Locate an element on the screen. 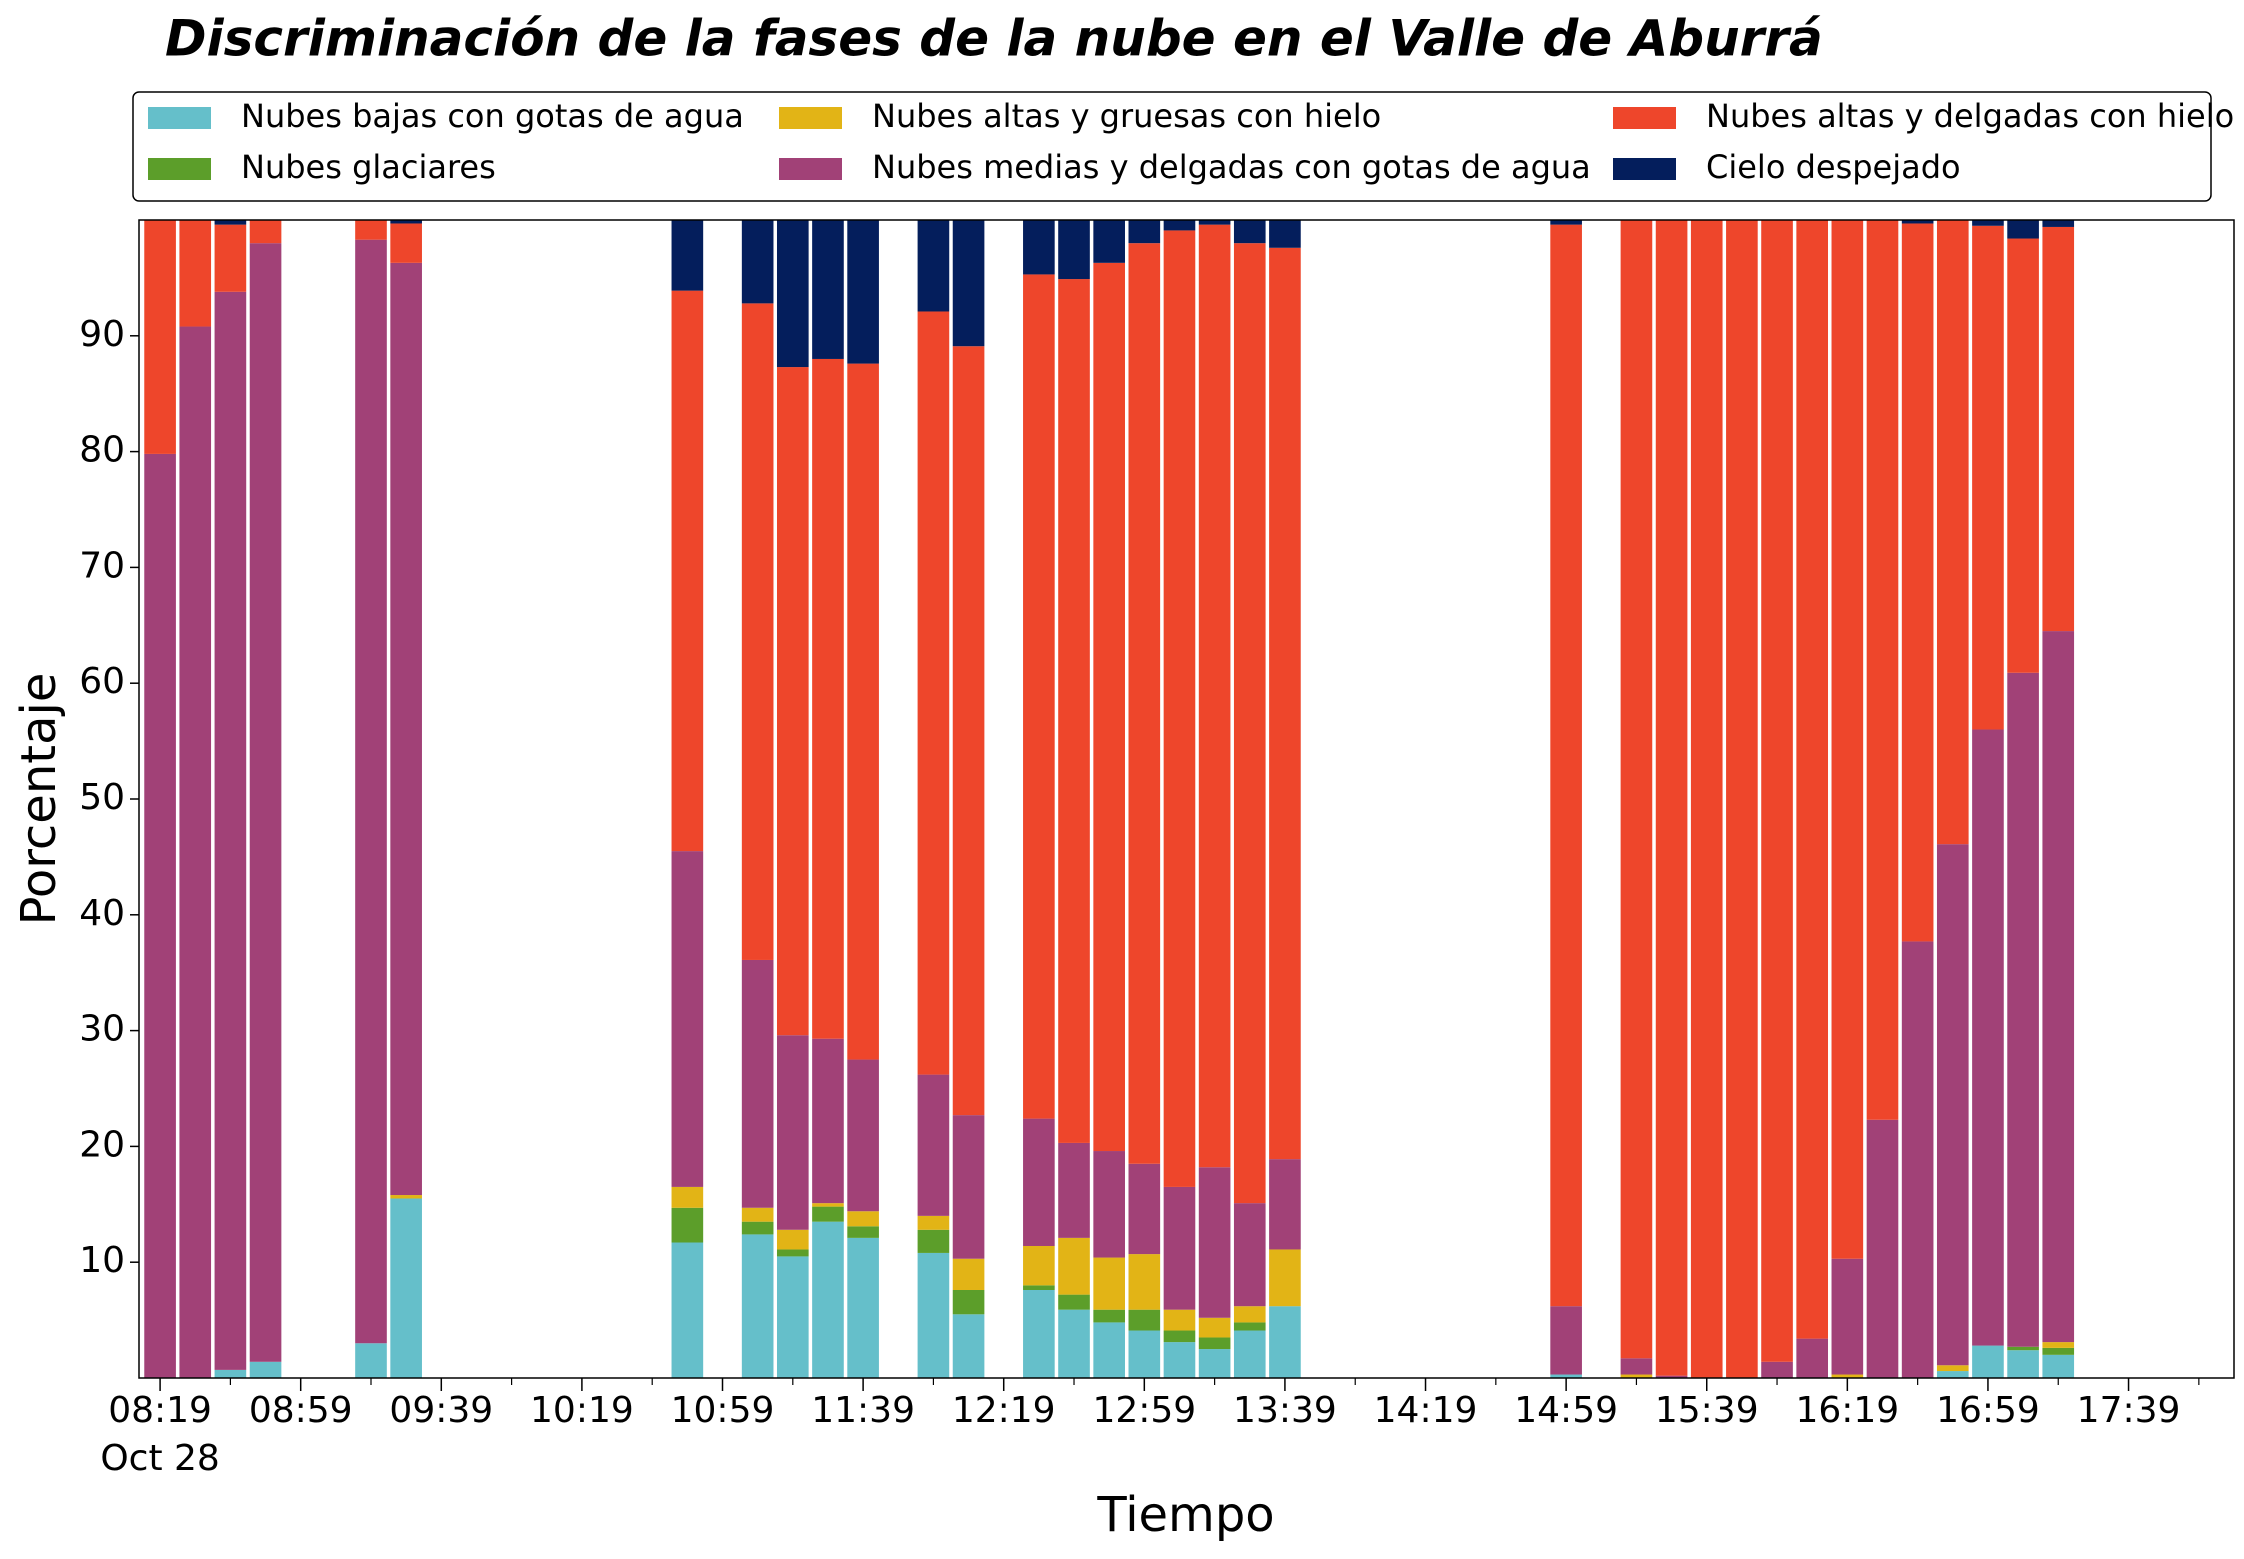 The height and width of the screenshot is (1559, 2244). x-tick-label: 09:39 is located at coordinates (441, 1410).